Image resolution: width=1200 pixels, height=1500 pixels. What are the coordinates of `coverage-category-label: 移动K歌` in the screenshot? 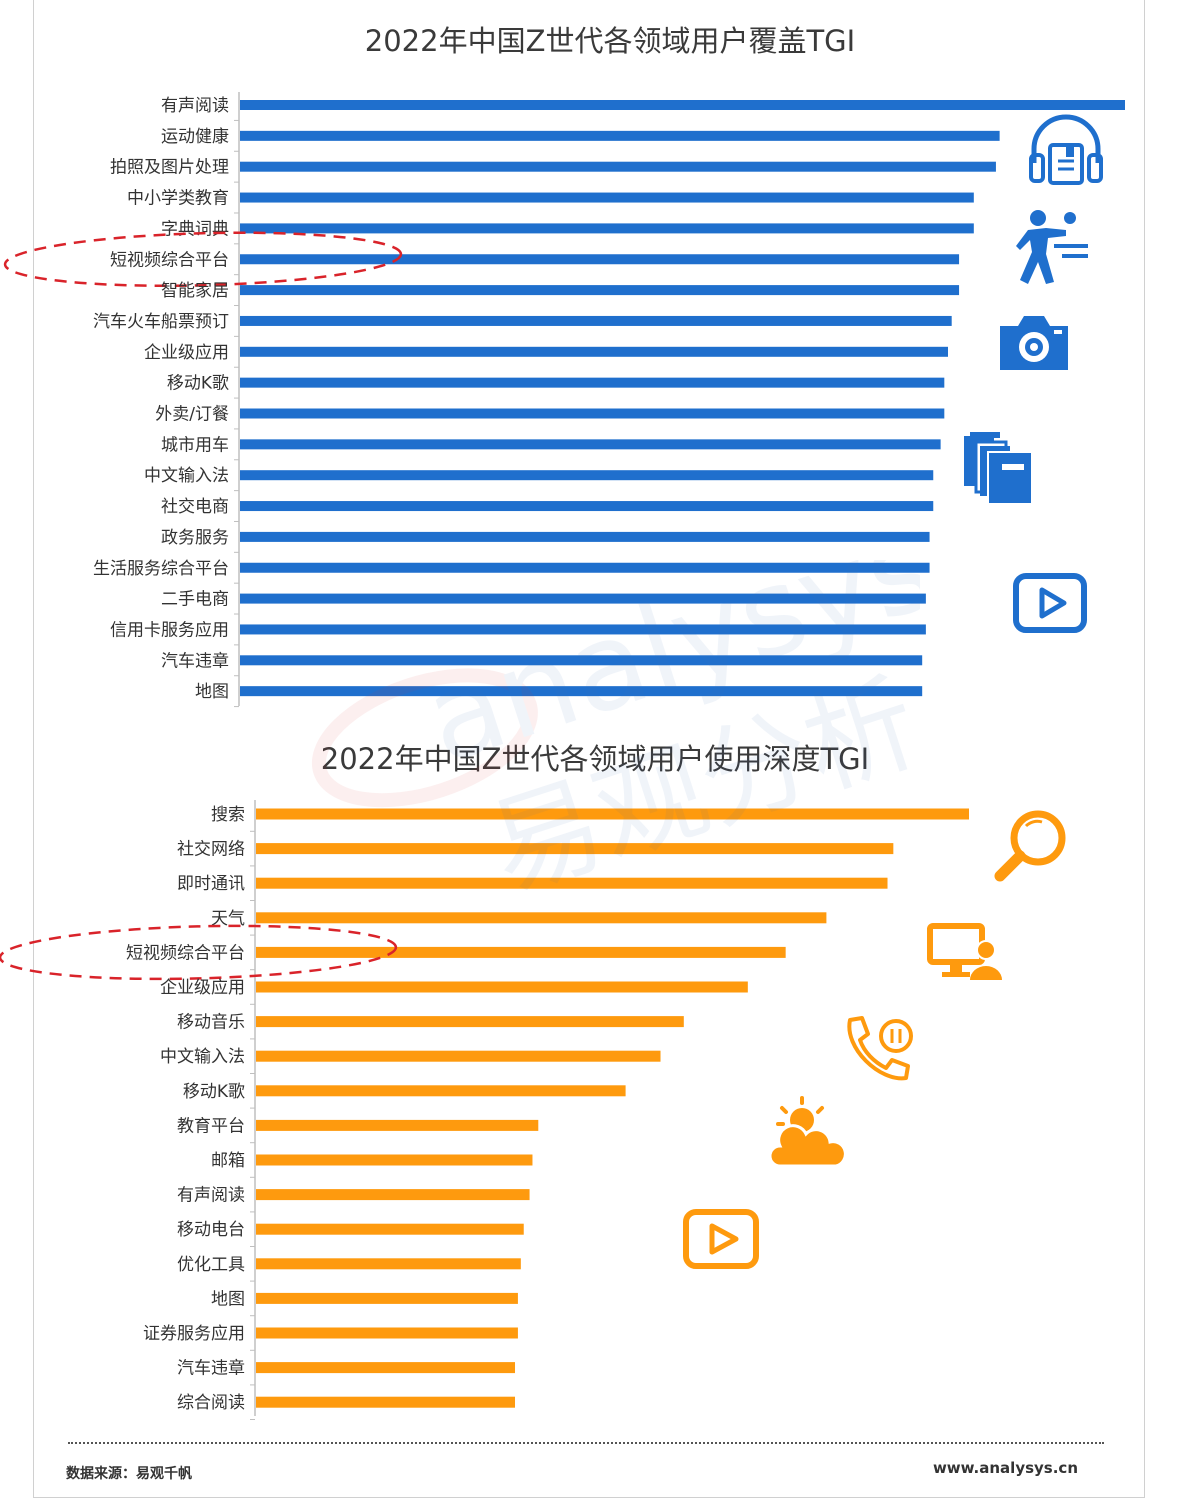 It's located at (198, 384).